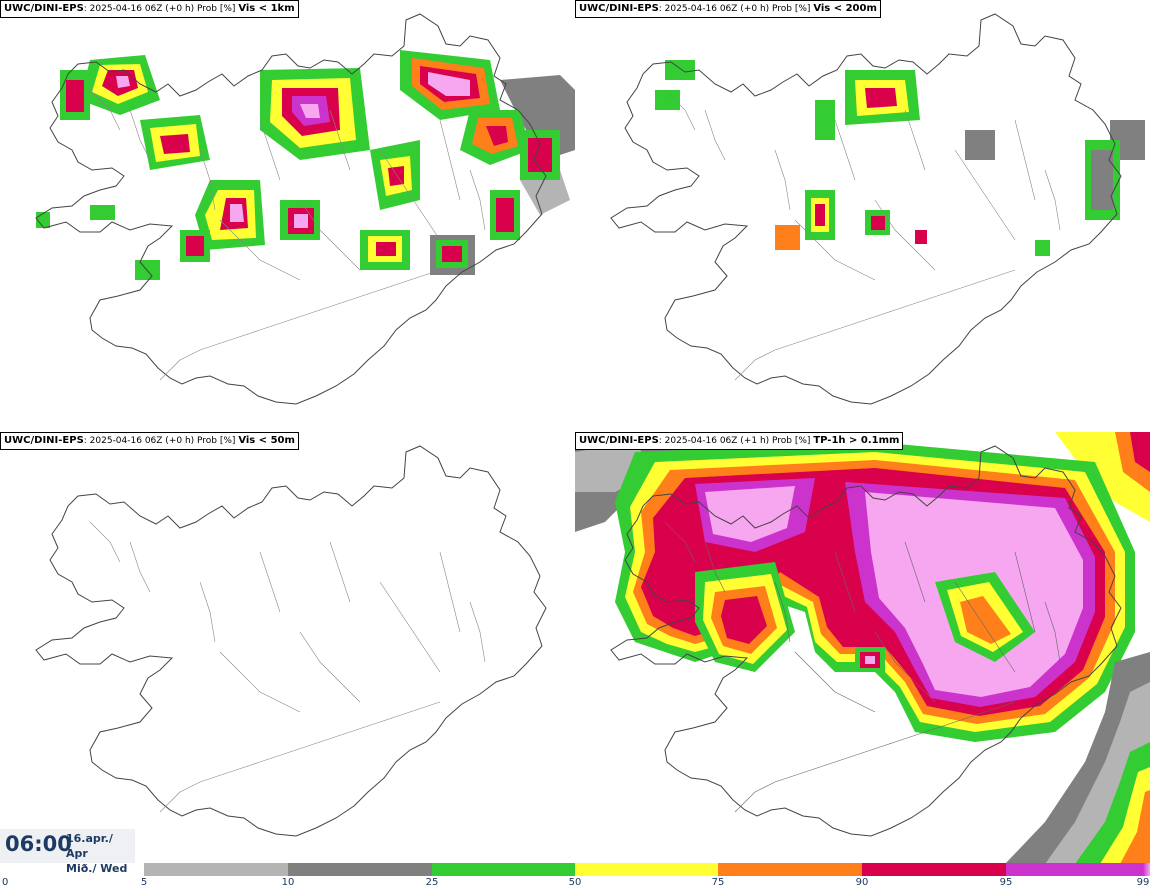  What do you see at coordinates (736, 441) in the screenshot?
I see `panel-meta: : 2025-04-16 06Z (+1 h) Prob [%]` at bounding box center [736, 441].